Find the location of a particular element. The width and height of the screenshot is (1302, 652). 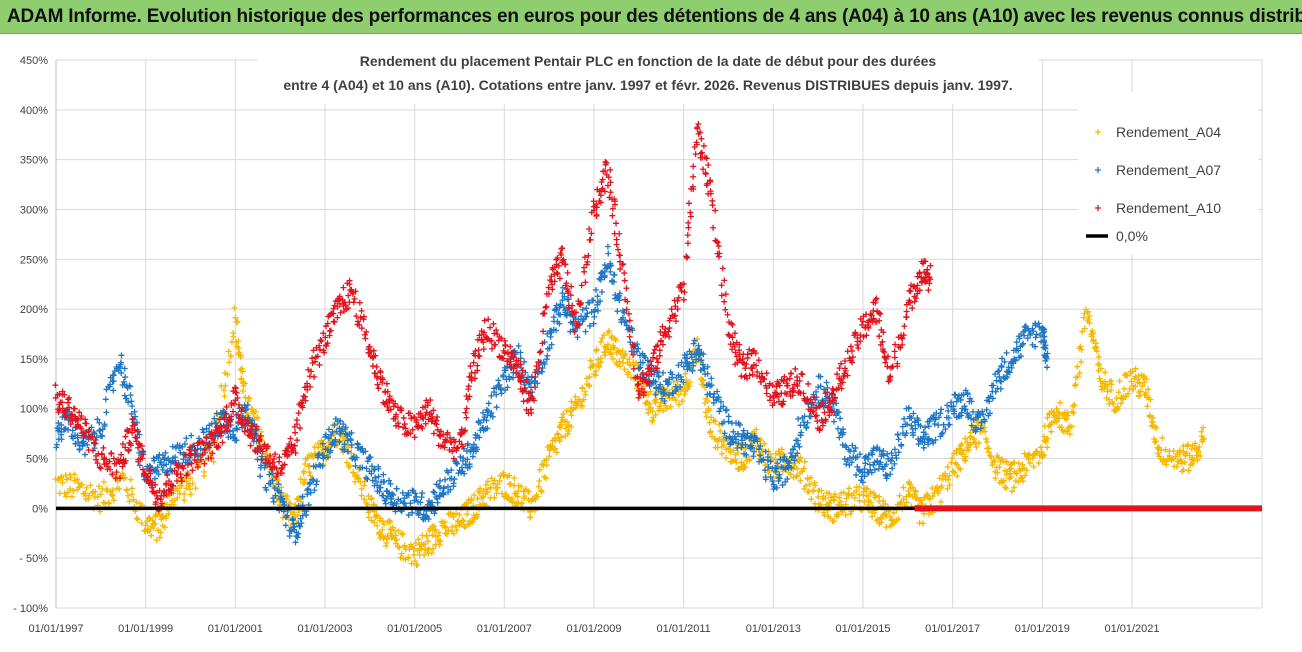

x-tick-label: 01/01/2009 is located at coordinates (593, 629).